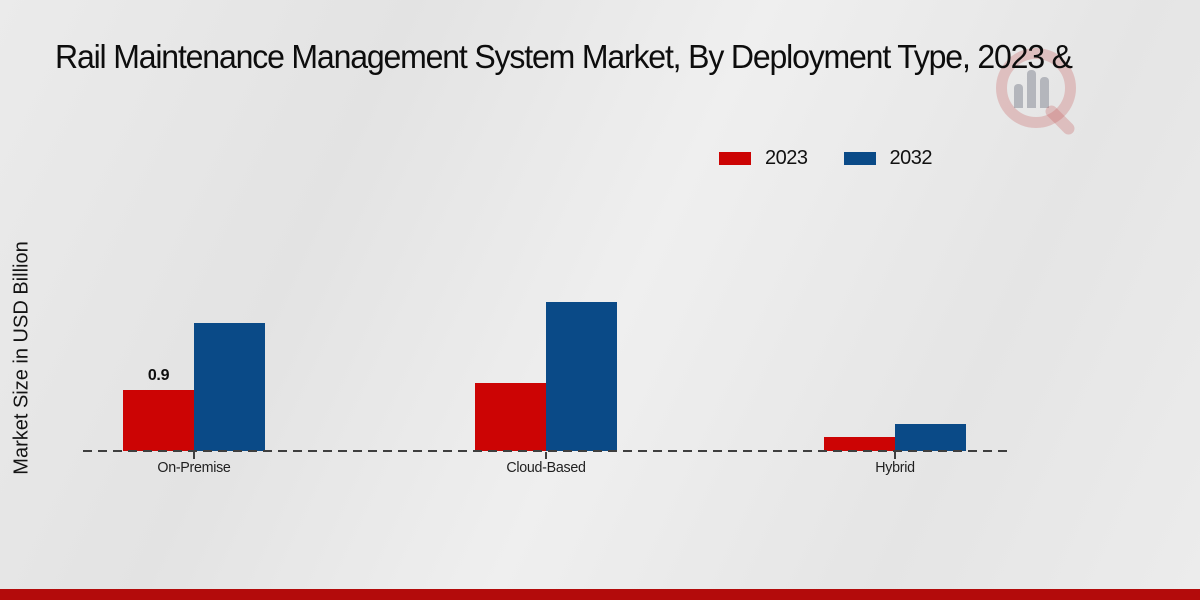  Describe the element at coordinates (21, 358) in the screenshot. I see `y-axis-label: Market Size in USD Billion` at that location.